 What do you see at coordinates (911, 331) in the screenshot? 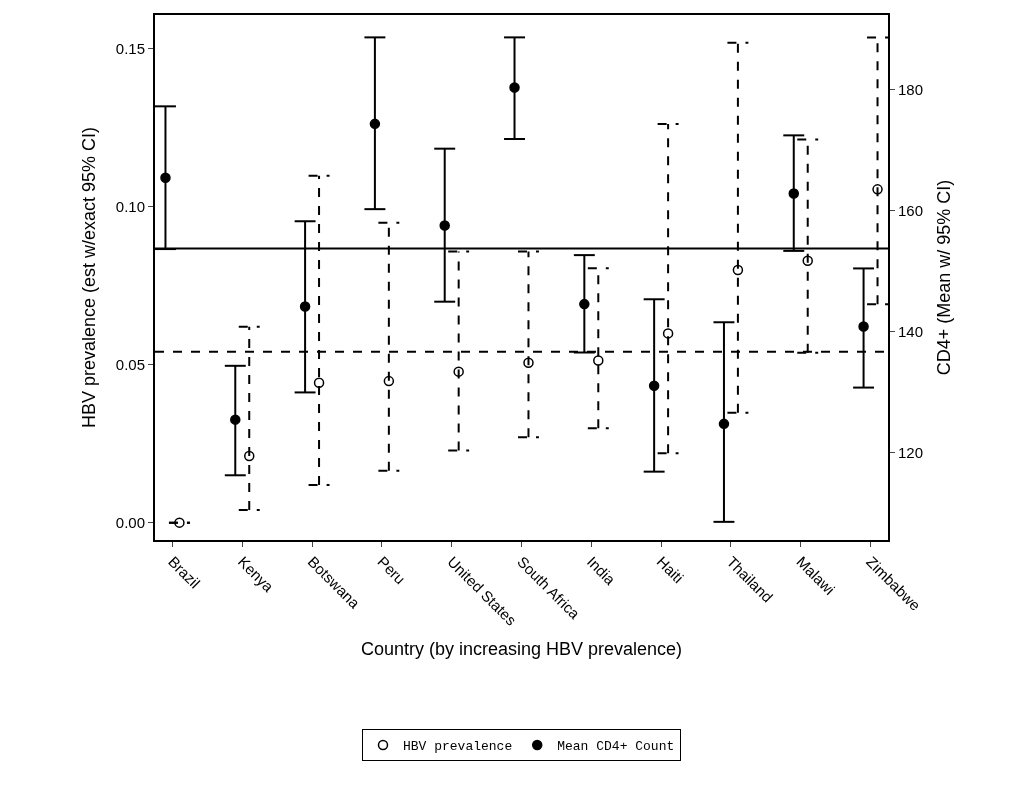
I see `y2-tick-label: 140` at bounding box center [911, 331].